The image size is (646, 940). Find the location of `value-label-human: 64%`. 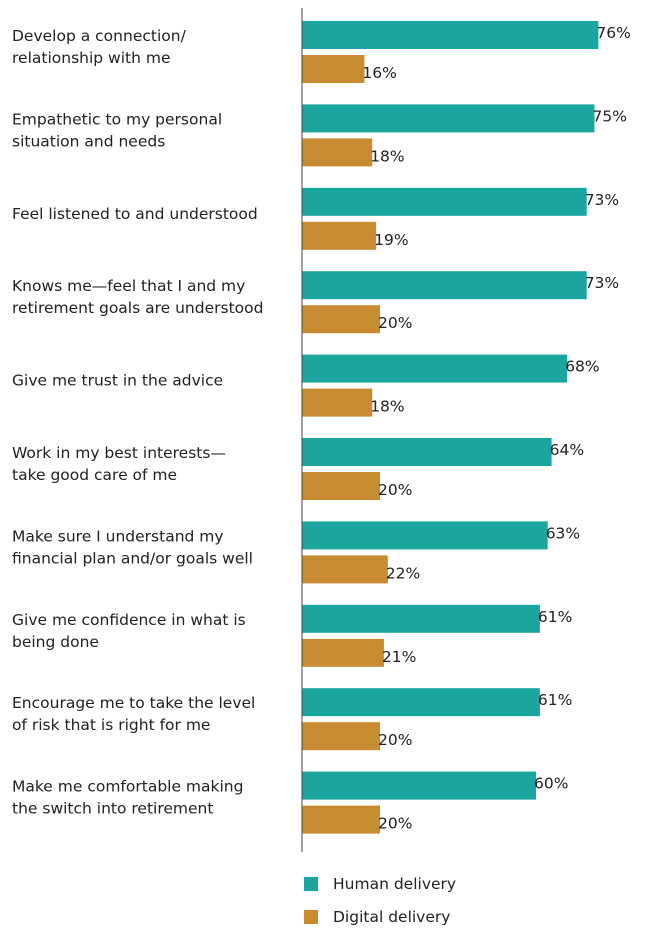

value-label-human: 64% is located at coordinates (567, 450).